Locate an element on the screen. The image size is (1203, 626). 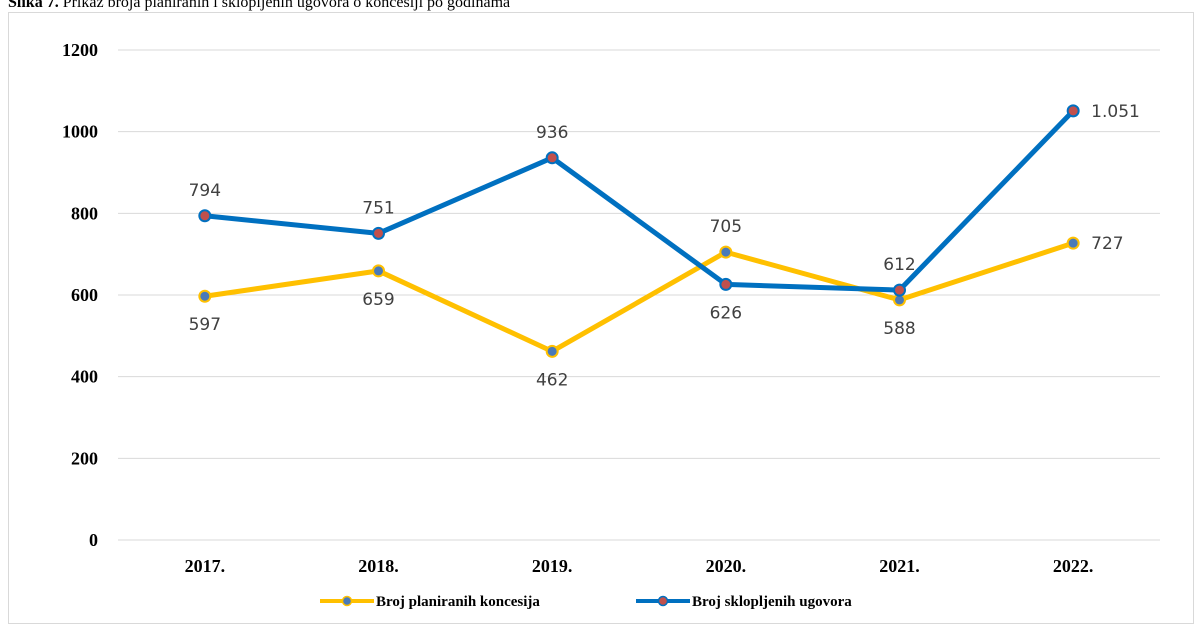
x-tick-label: 2021. is located at coordinates (899, 566).